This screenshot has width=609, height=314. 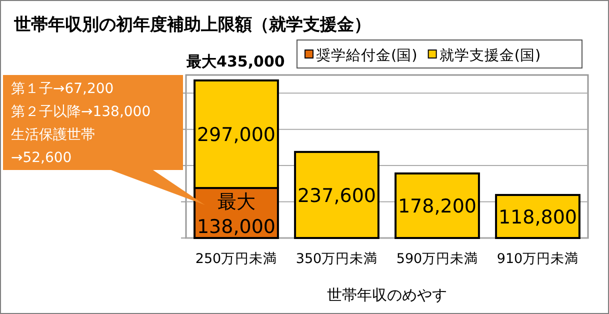 I want to click on legend-label: 奨学給付金(国), so click(x=367, y=55).